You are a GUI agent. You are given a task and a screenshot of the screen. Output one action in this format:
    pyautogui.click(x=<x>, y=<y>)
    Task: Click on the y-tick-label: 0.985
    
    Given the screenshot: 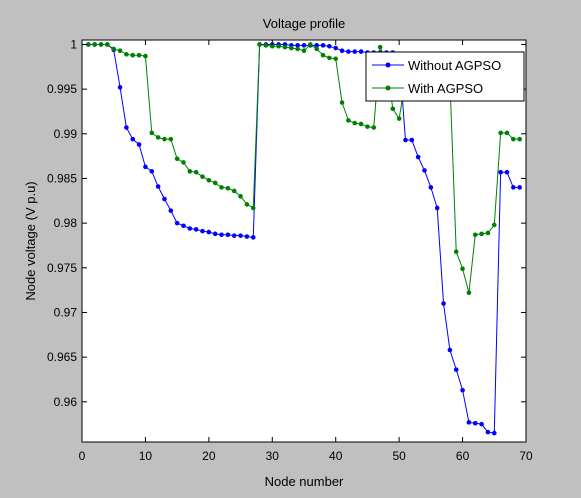 What is the action you would take?
    pyautogui.click(x=62, y=178)
    